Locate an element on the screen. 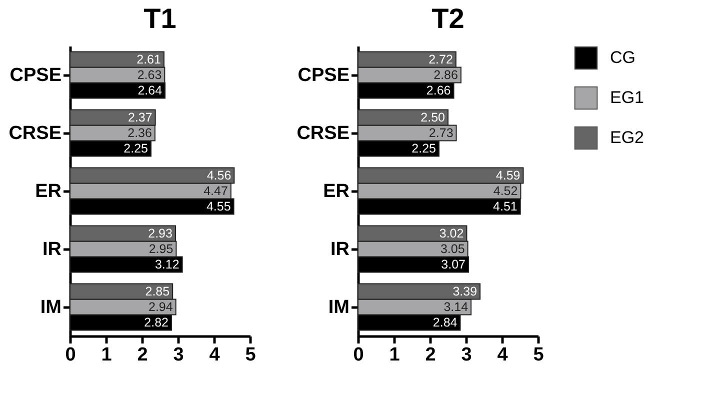  data-label: 4.59 is located at coordinates (508, 175).